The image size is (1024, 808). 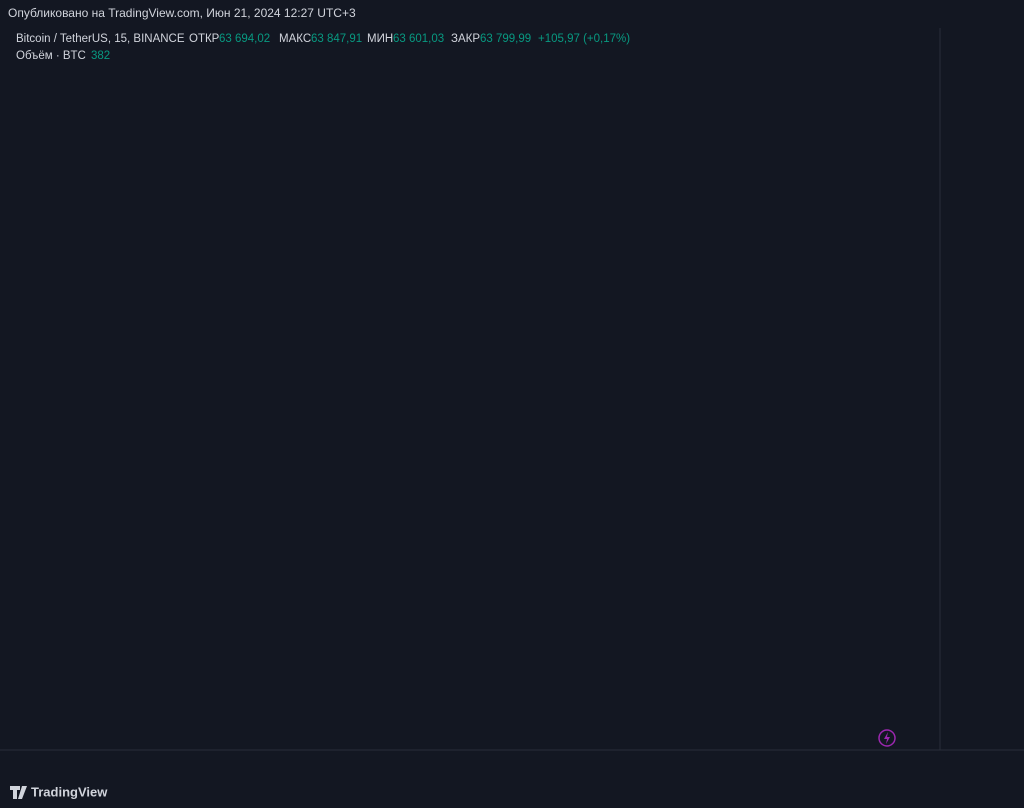 I want to click on legend-close-label: ЗАКР, so click(x=465, y=39).